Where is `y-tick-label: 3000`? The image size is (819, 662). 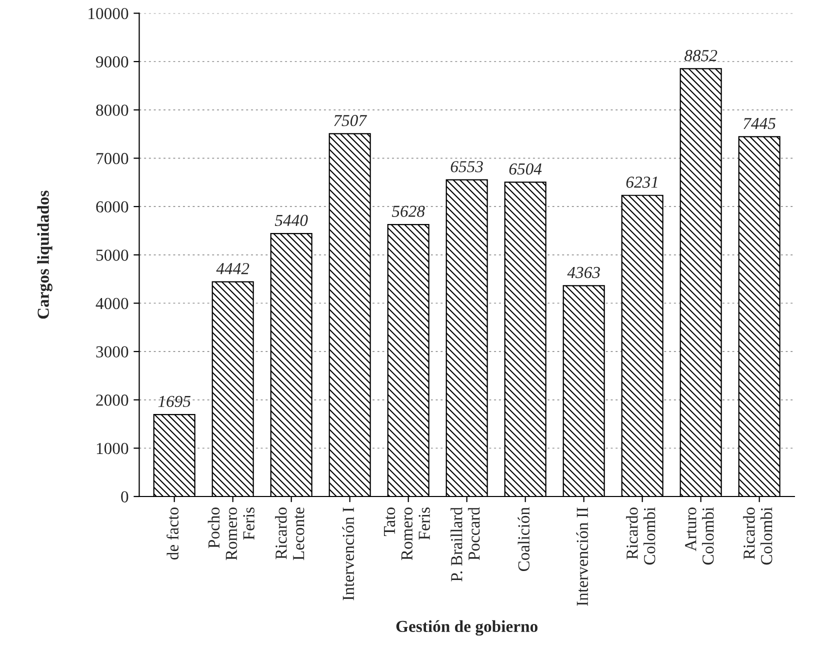 y-tick-label: 3000 is located at coordinates (112, 352).